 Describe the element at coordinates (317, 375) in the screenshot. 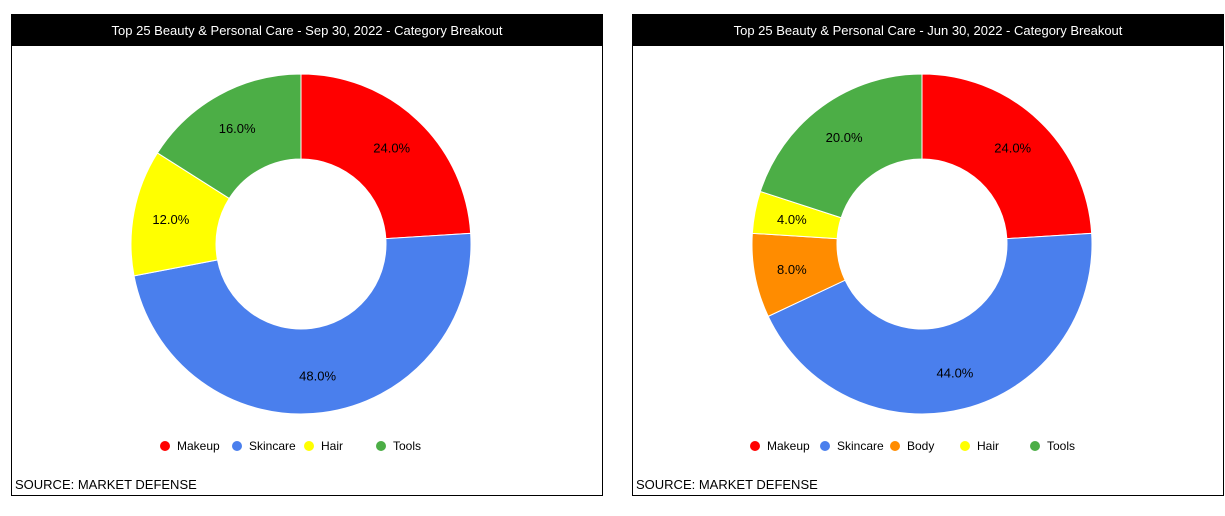

I see `data-label-skincare: 48.0%` at that location.